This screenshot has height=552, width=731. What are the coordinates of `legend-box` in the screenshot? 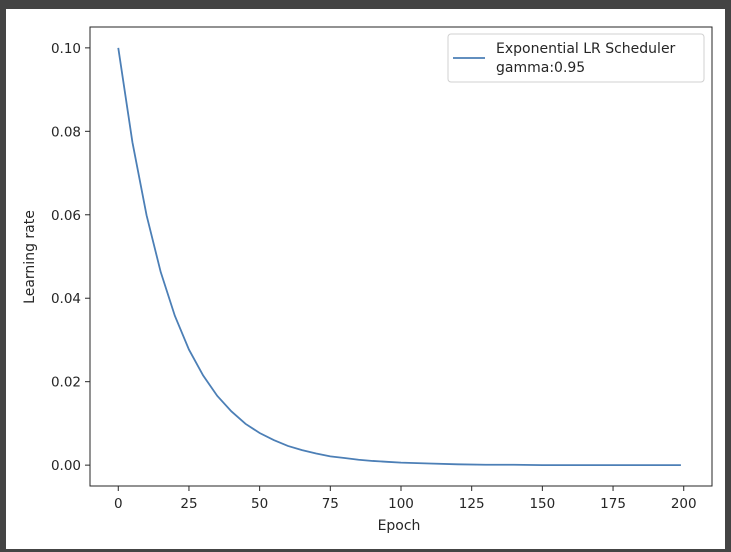 It's located at (576, 58).